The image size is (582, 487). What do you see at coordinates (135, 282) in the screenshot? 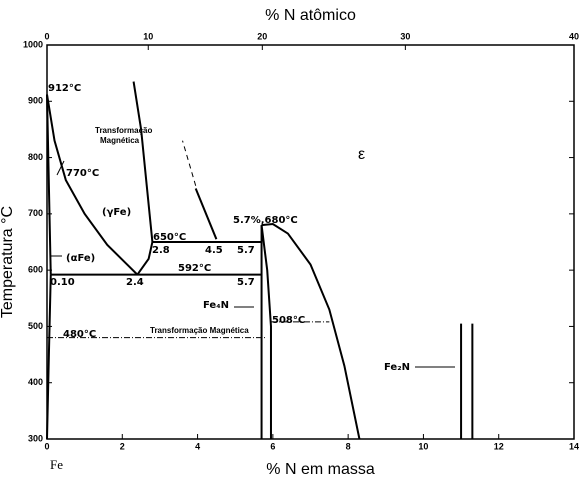
I see `annotation: 2.4` at bounding box center [135, 282].